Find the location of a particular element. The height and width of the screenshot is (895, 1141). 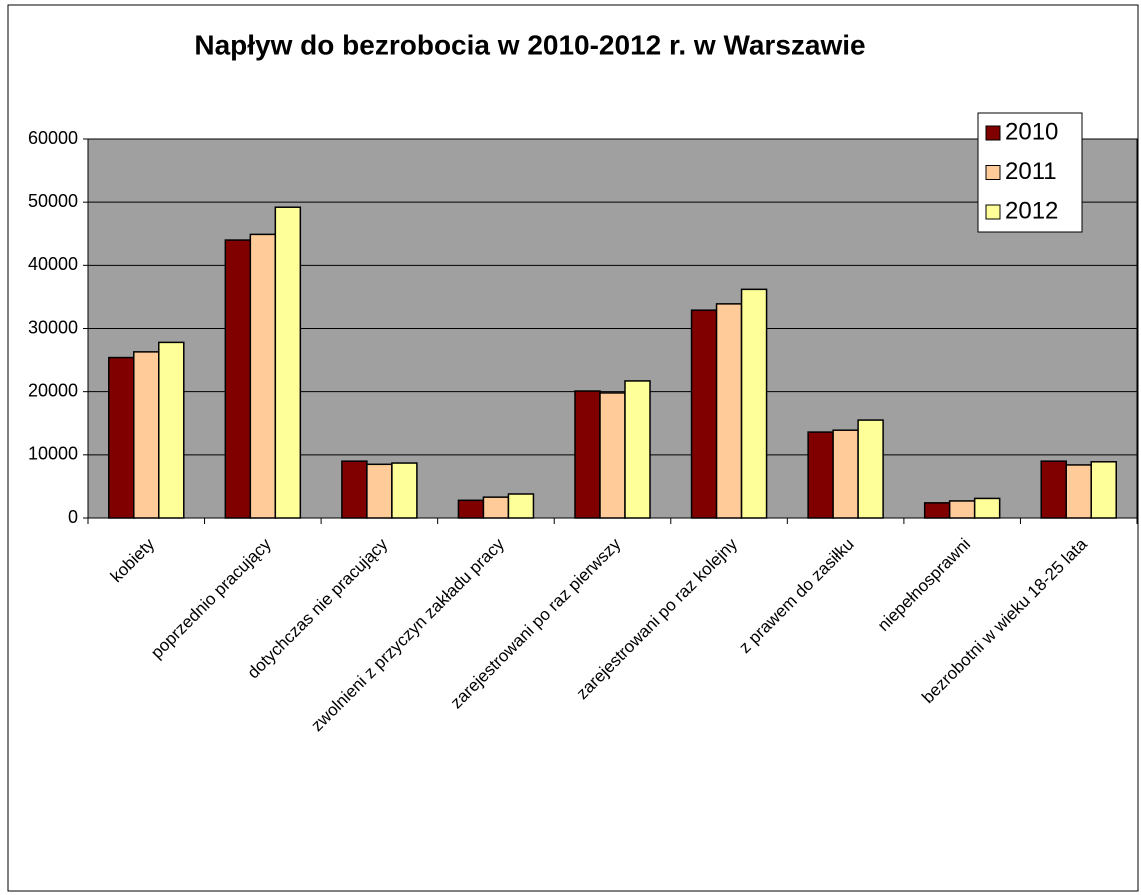

legend-label: 2012 is located at coordinates (1031, 210).